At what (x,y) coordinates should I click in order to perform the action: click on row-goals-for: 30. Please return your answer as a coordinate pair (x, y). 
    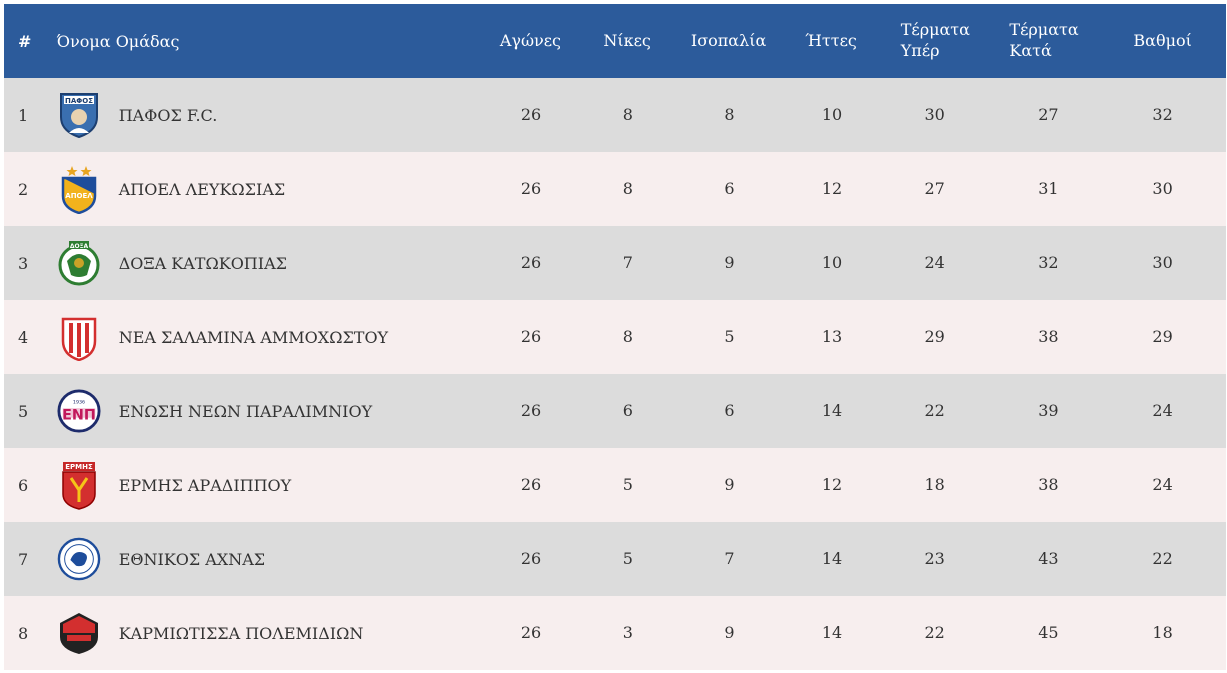
    Looking at the image, I should click on (934, 114).